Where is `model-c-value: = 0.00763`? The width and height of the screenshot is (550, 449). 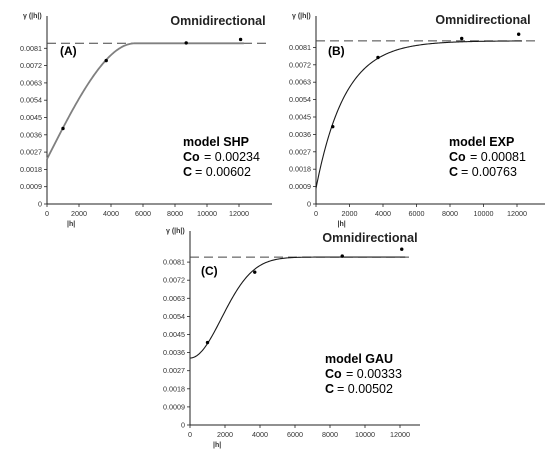 model-c-value: = 0.00763 is located at coordinates (489, 172).